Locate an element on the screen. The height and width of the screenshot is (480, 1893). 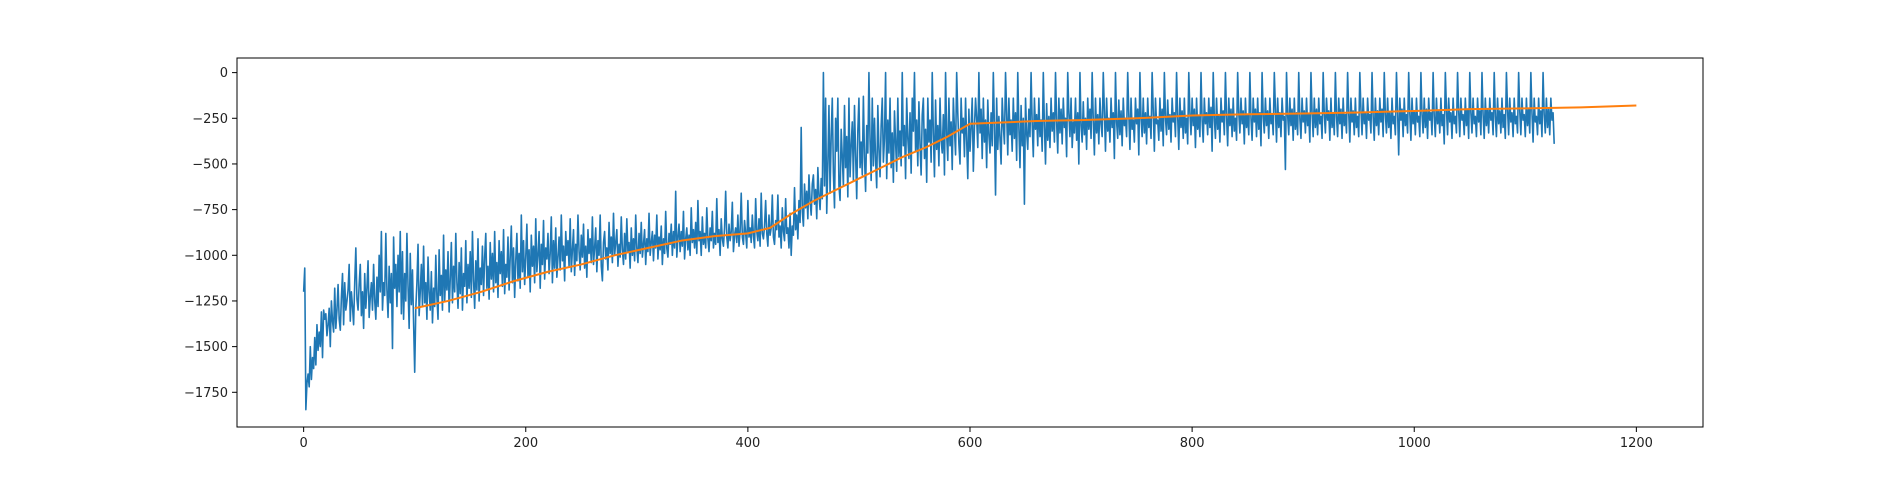
y-tick-label: −750 is located at coordinates (210, 210).